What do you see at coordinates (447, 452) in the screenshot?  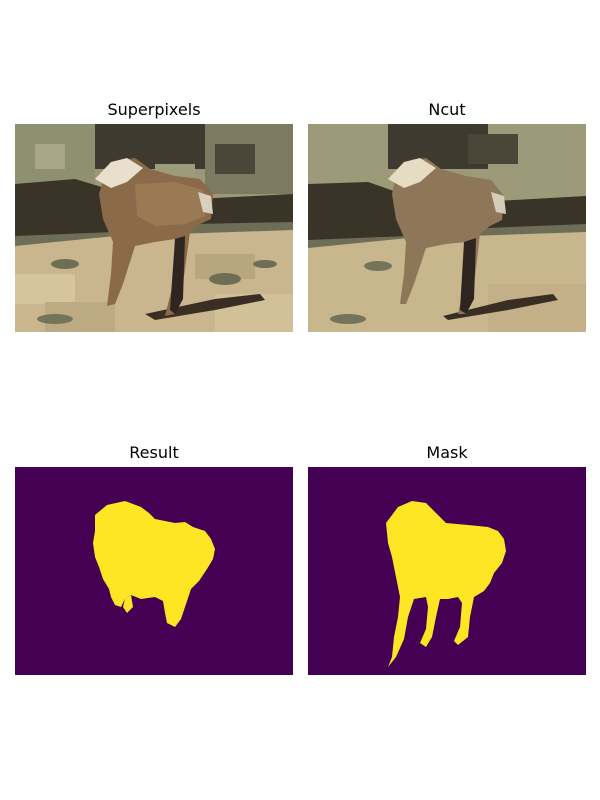 I see `mask-title: Mask` at bounding box center [447, 452].